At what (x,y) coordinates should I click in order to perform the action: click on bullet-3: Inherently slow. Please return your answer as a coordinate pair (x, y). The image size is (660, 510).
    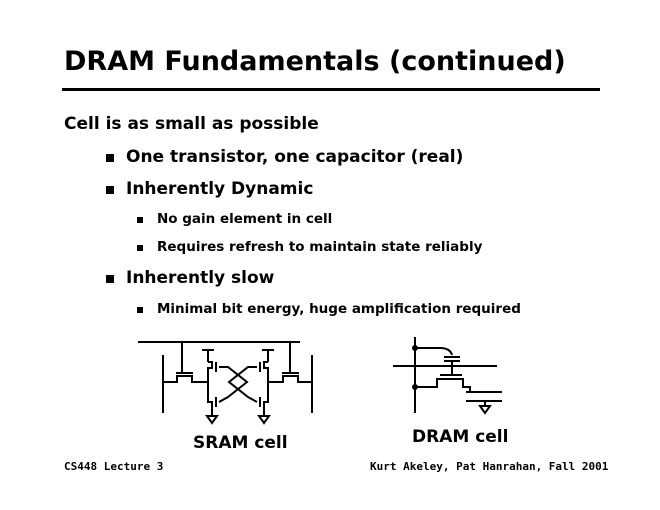
    Looking at the image, I should click on (200, 278).